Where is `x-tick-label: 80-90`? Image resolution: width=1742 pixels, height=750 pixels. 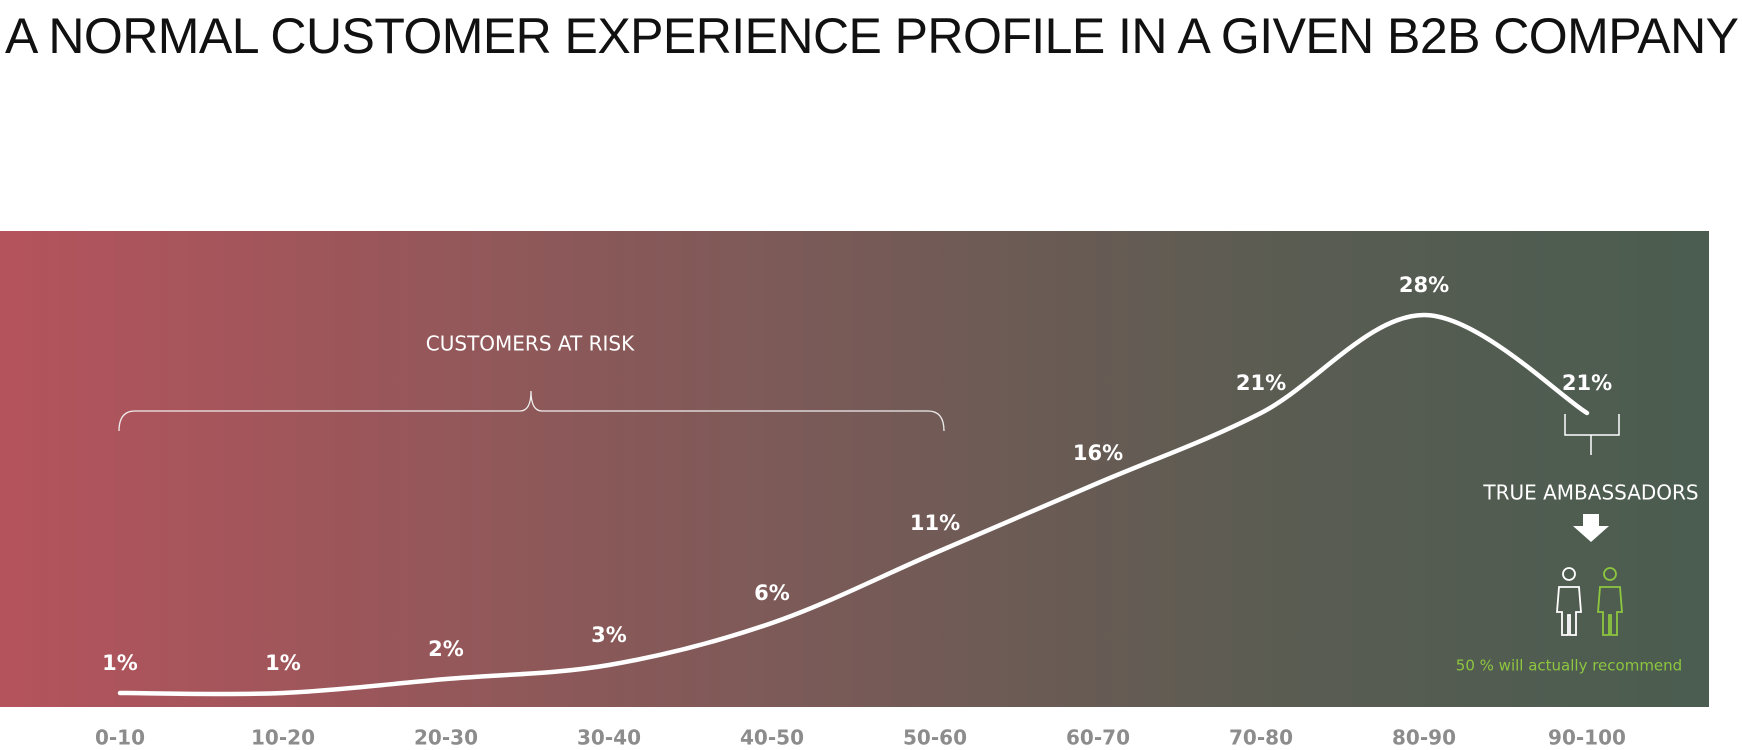 x-tick-label: 80-90 is located at coordinates (1424, 738).